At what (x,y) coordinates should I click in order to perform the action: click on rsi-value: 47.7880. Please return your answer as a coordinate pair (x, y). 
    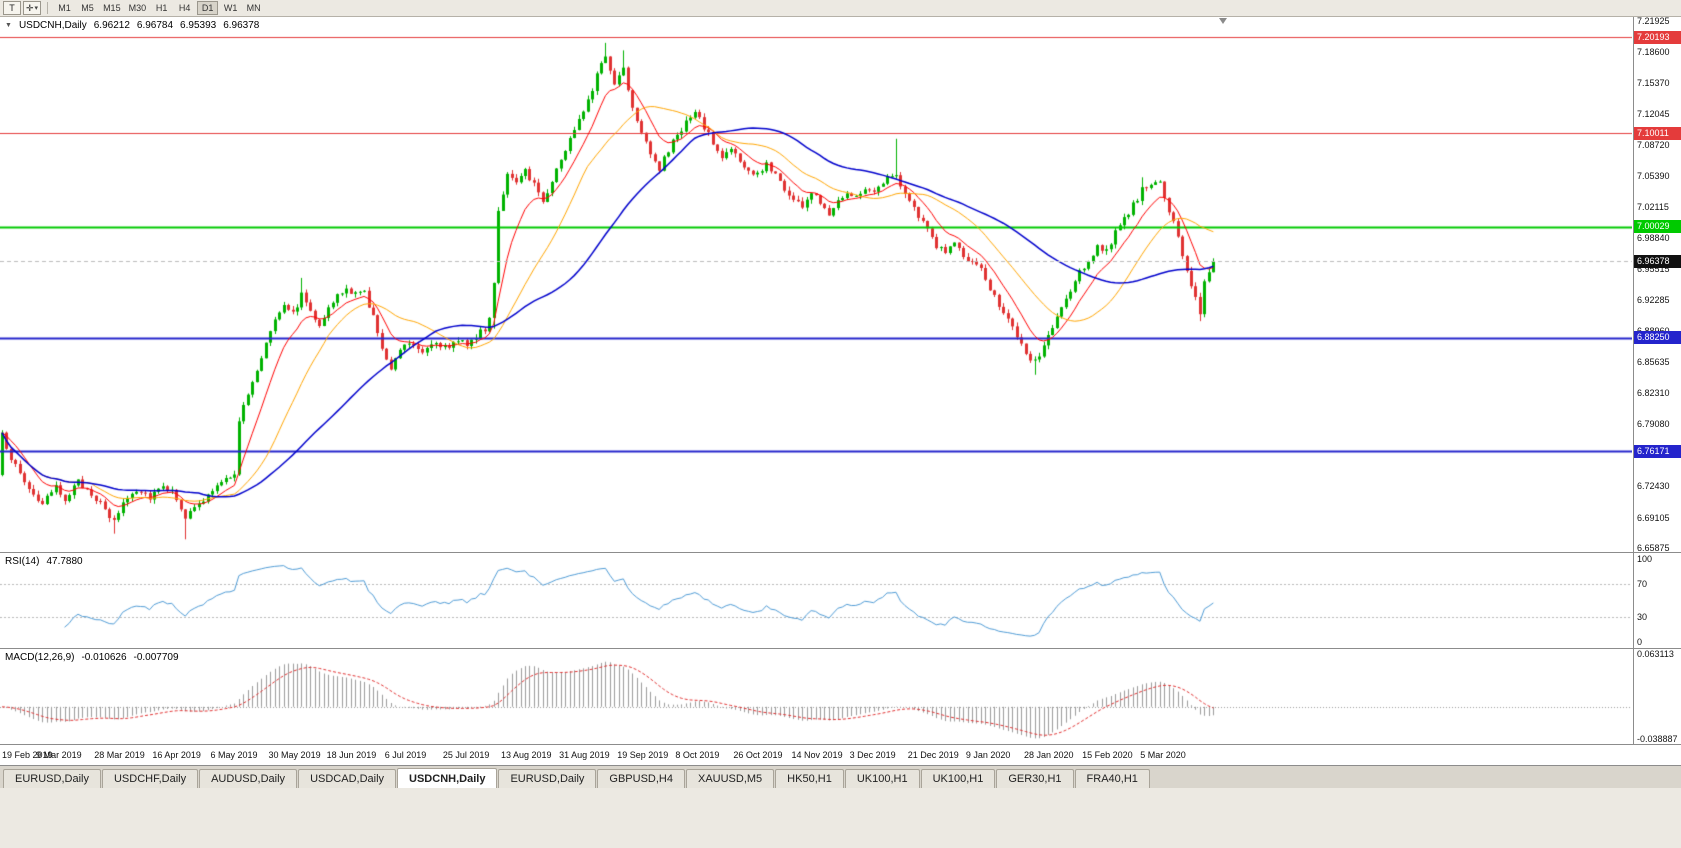
    Looking at the image, I should click on (64, 561).